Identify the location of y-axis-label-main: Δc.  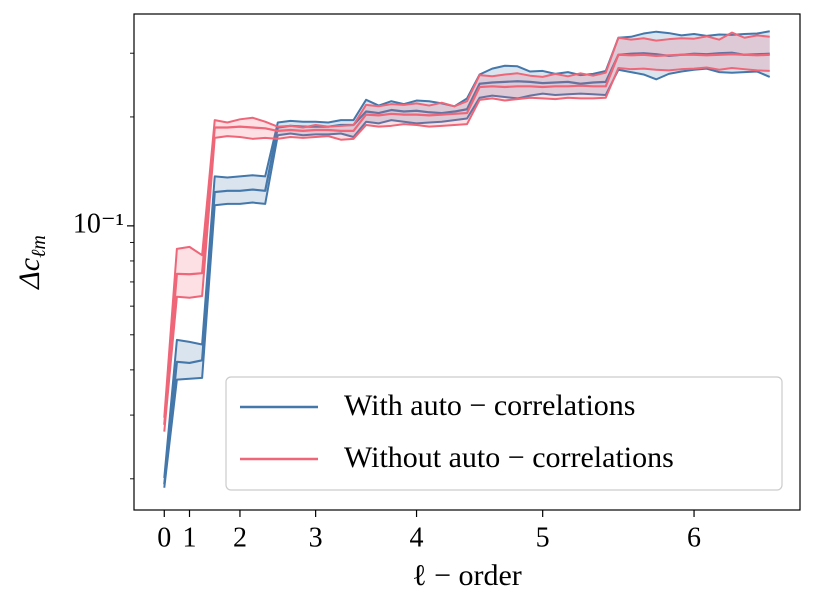
(29, 274).